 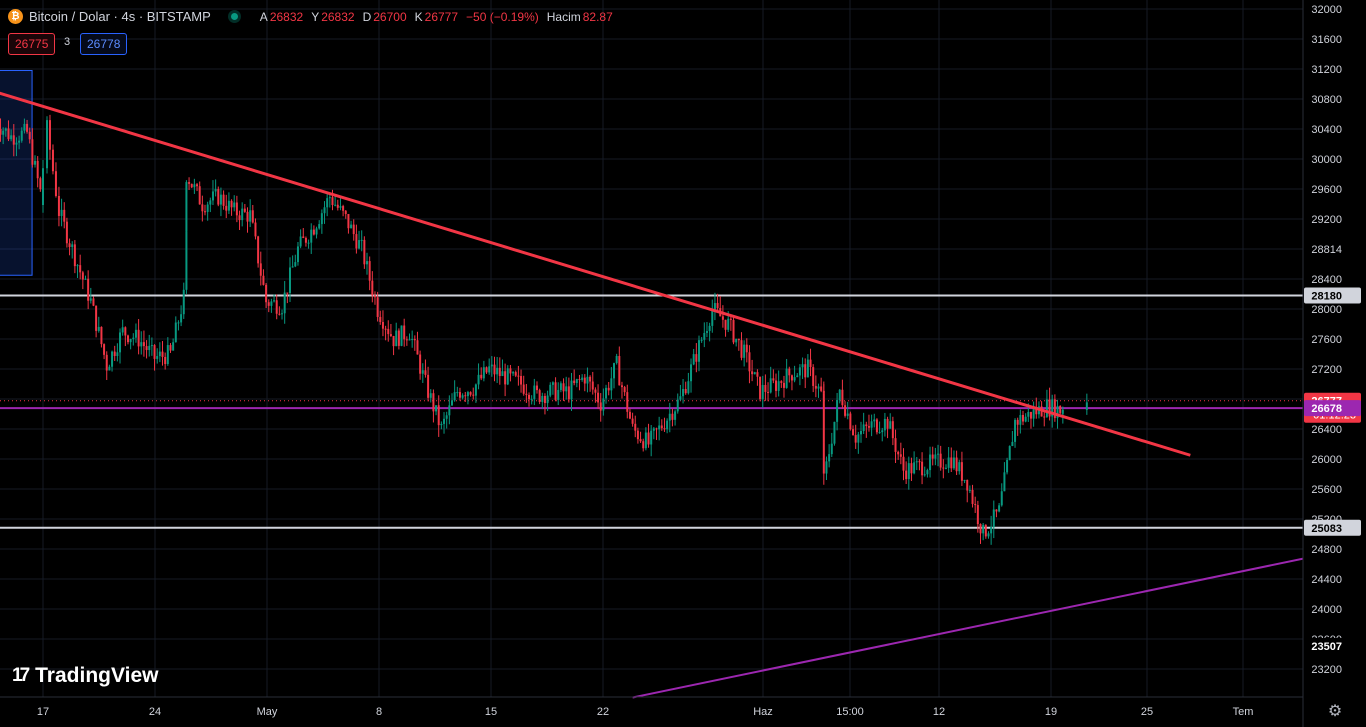 I want to click on price-tick-label: 24800, so click(x=1326, y=550).